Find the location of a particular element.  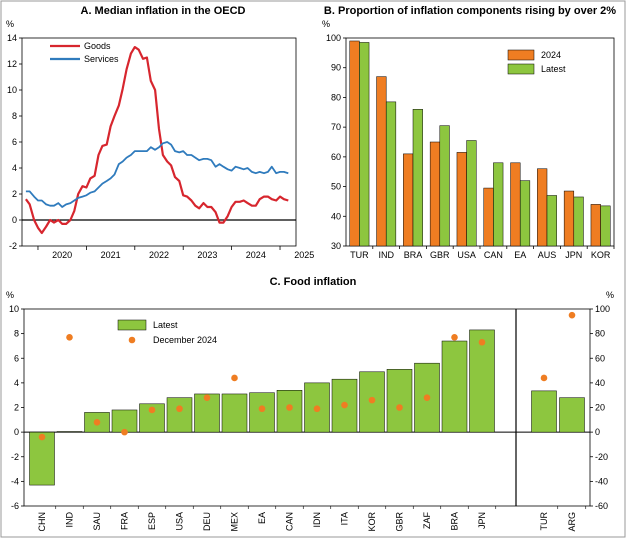

panel-c-y-tick-label-left: -4 is located at coordinates (15, 481).